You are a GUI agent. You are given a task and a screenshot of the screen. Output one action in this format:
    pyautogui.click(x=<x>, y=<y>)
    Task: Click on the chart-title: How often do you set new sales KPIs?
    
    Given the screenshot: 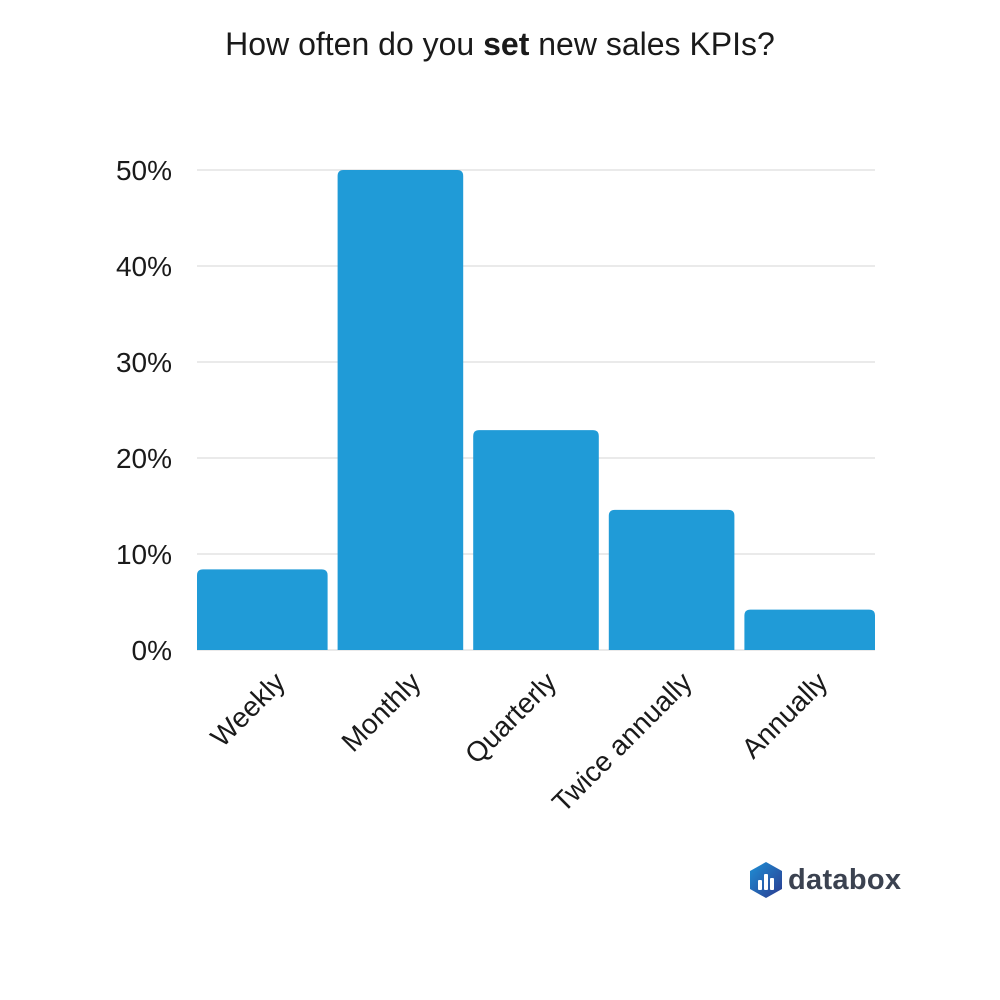 What is the action you would take?
    pyautogui.click(x=500, y=44)
    